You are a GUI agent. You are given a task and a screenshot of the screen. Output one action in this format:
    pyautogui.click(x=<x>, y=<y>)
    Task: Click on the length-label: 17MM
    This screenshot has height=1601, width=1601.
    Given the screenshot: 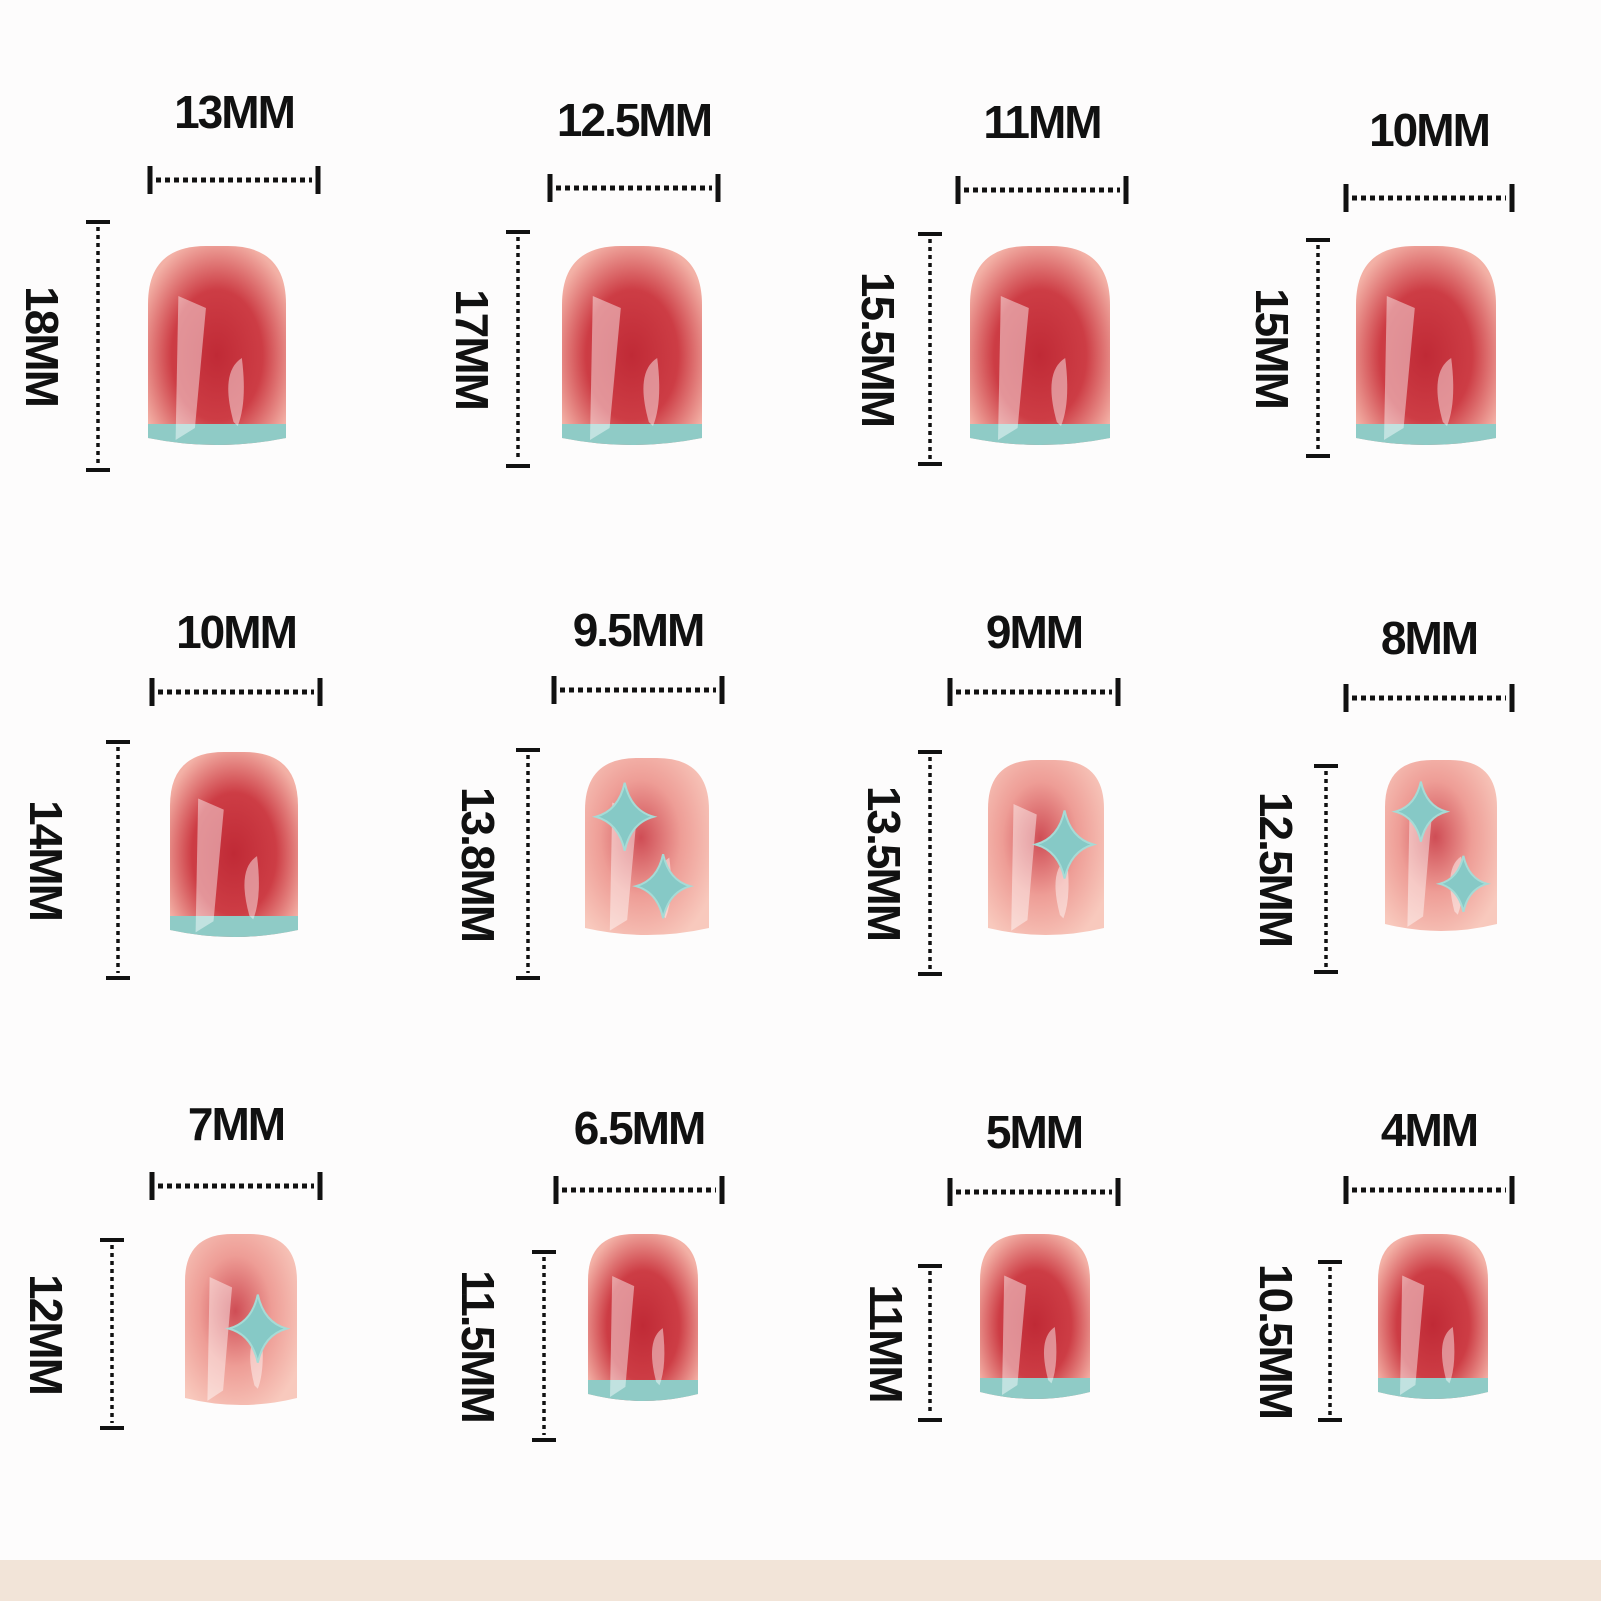 What is the action you would take?
    pyautogui.click(x=472, y=349)
    